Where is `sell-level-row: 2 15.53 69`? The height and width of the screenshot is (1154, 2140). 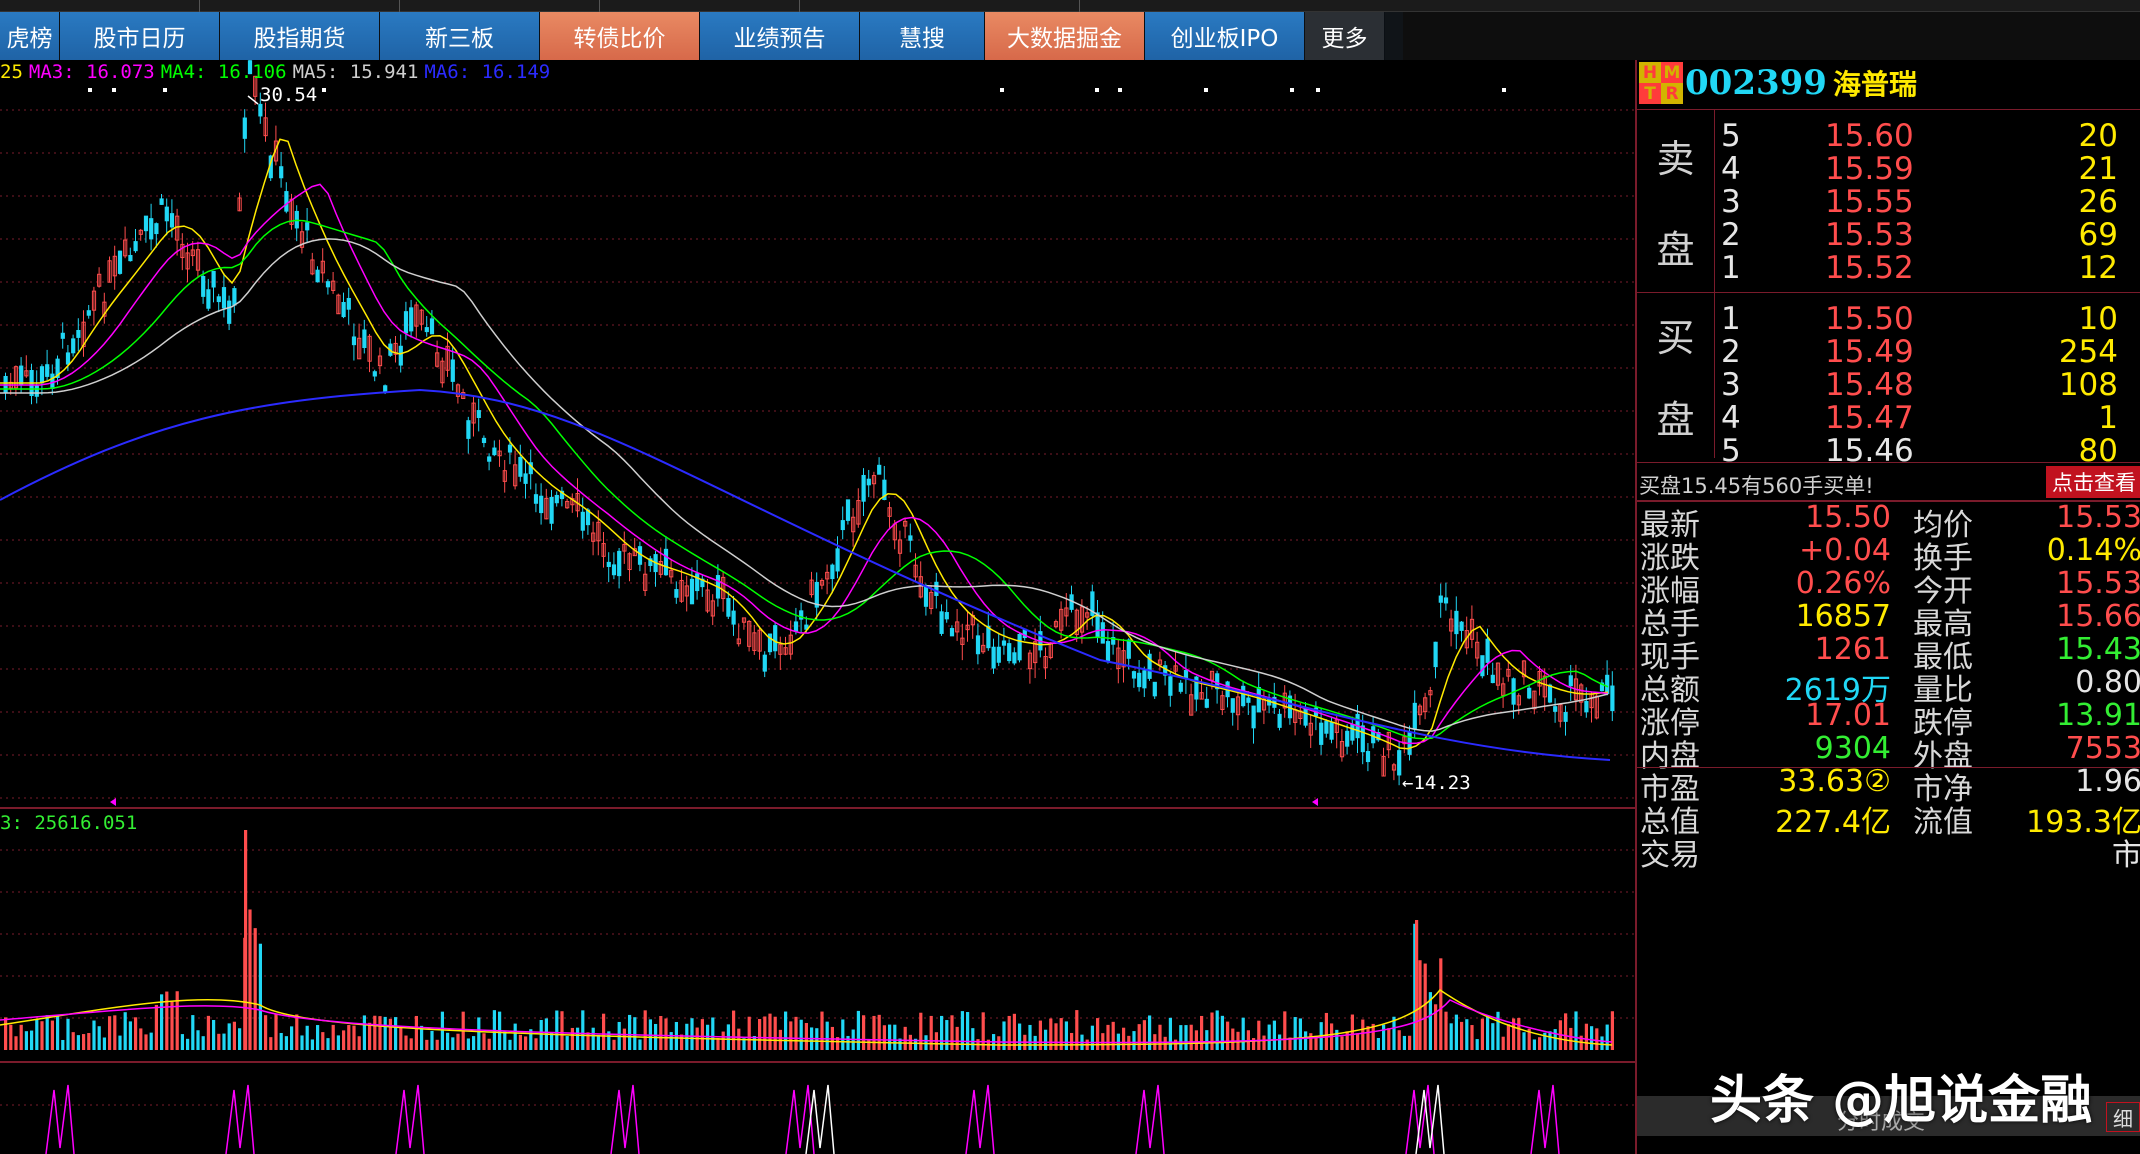
sell-level-row: 2 15.53 69 is located at coordinates (1927, 233).